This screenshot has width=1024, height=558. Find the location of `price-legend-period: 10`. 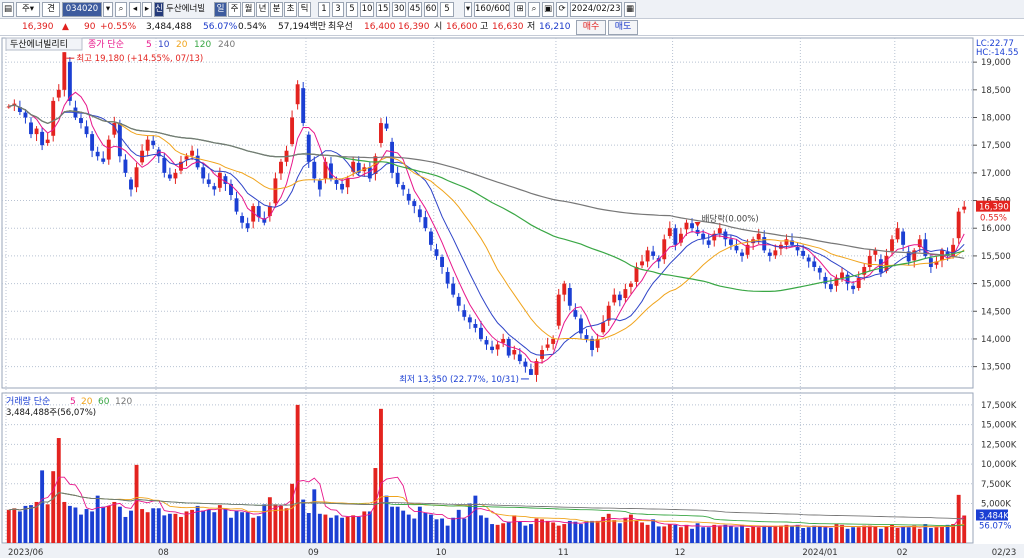

price-legend-period: 10 is located at coordinates (164, 45).